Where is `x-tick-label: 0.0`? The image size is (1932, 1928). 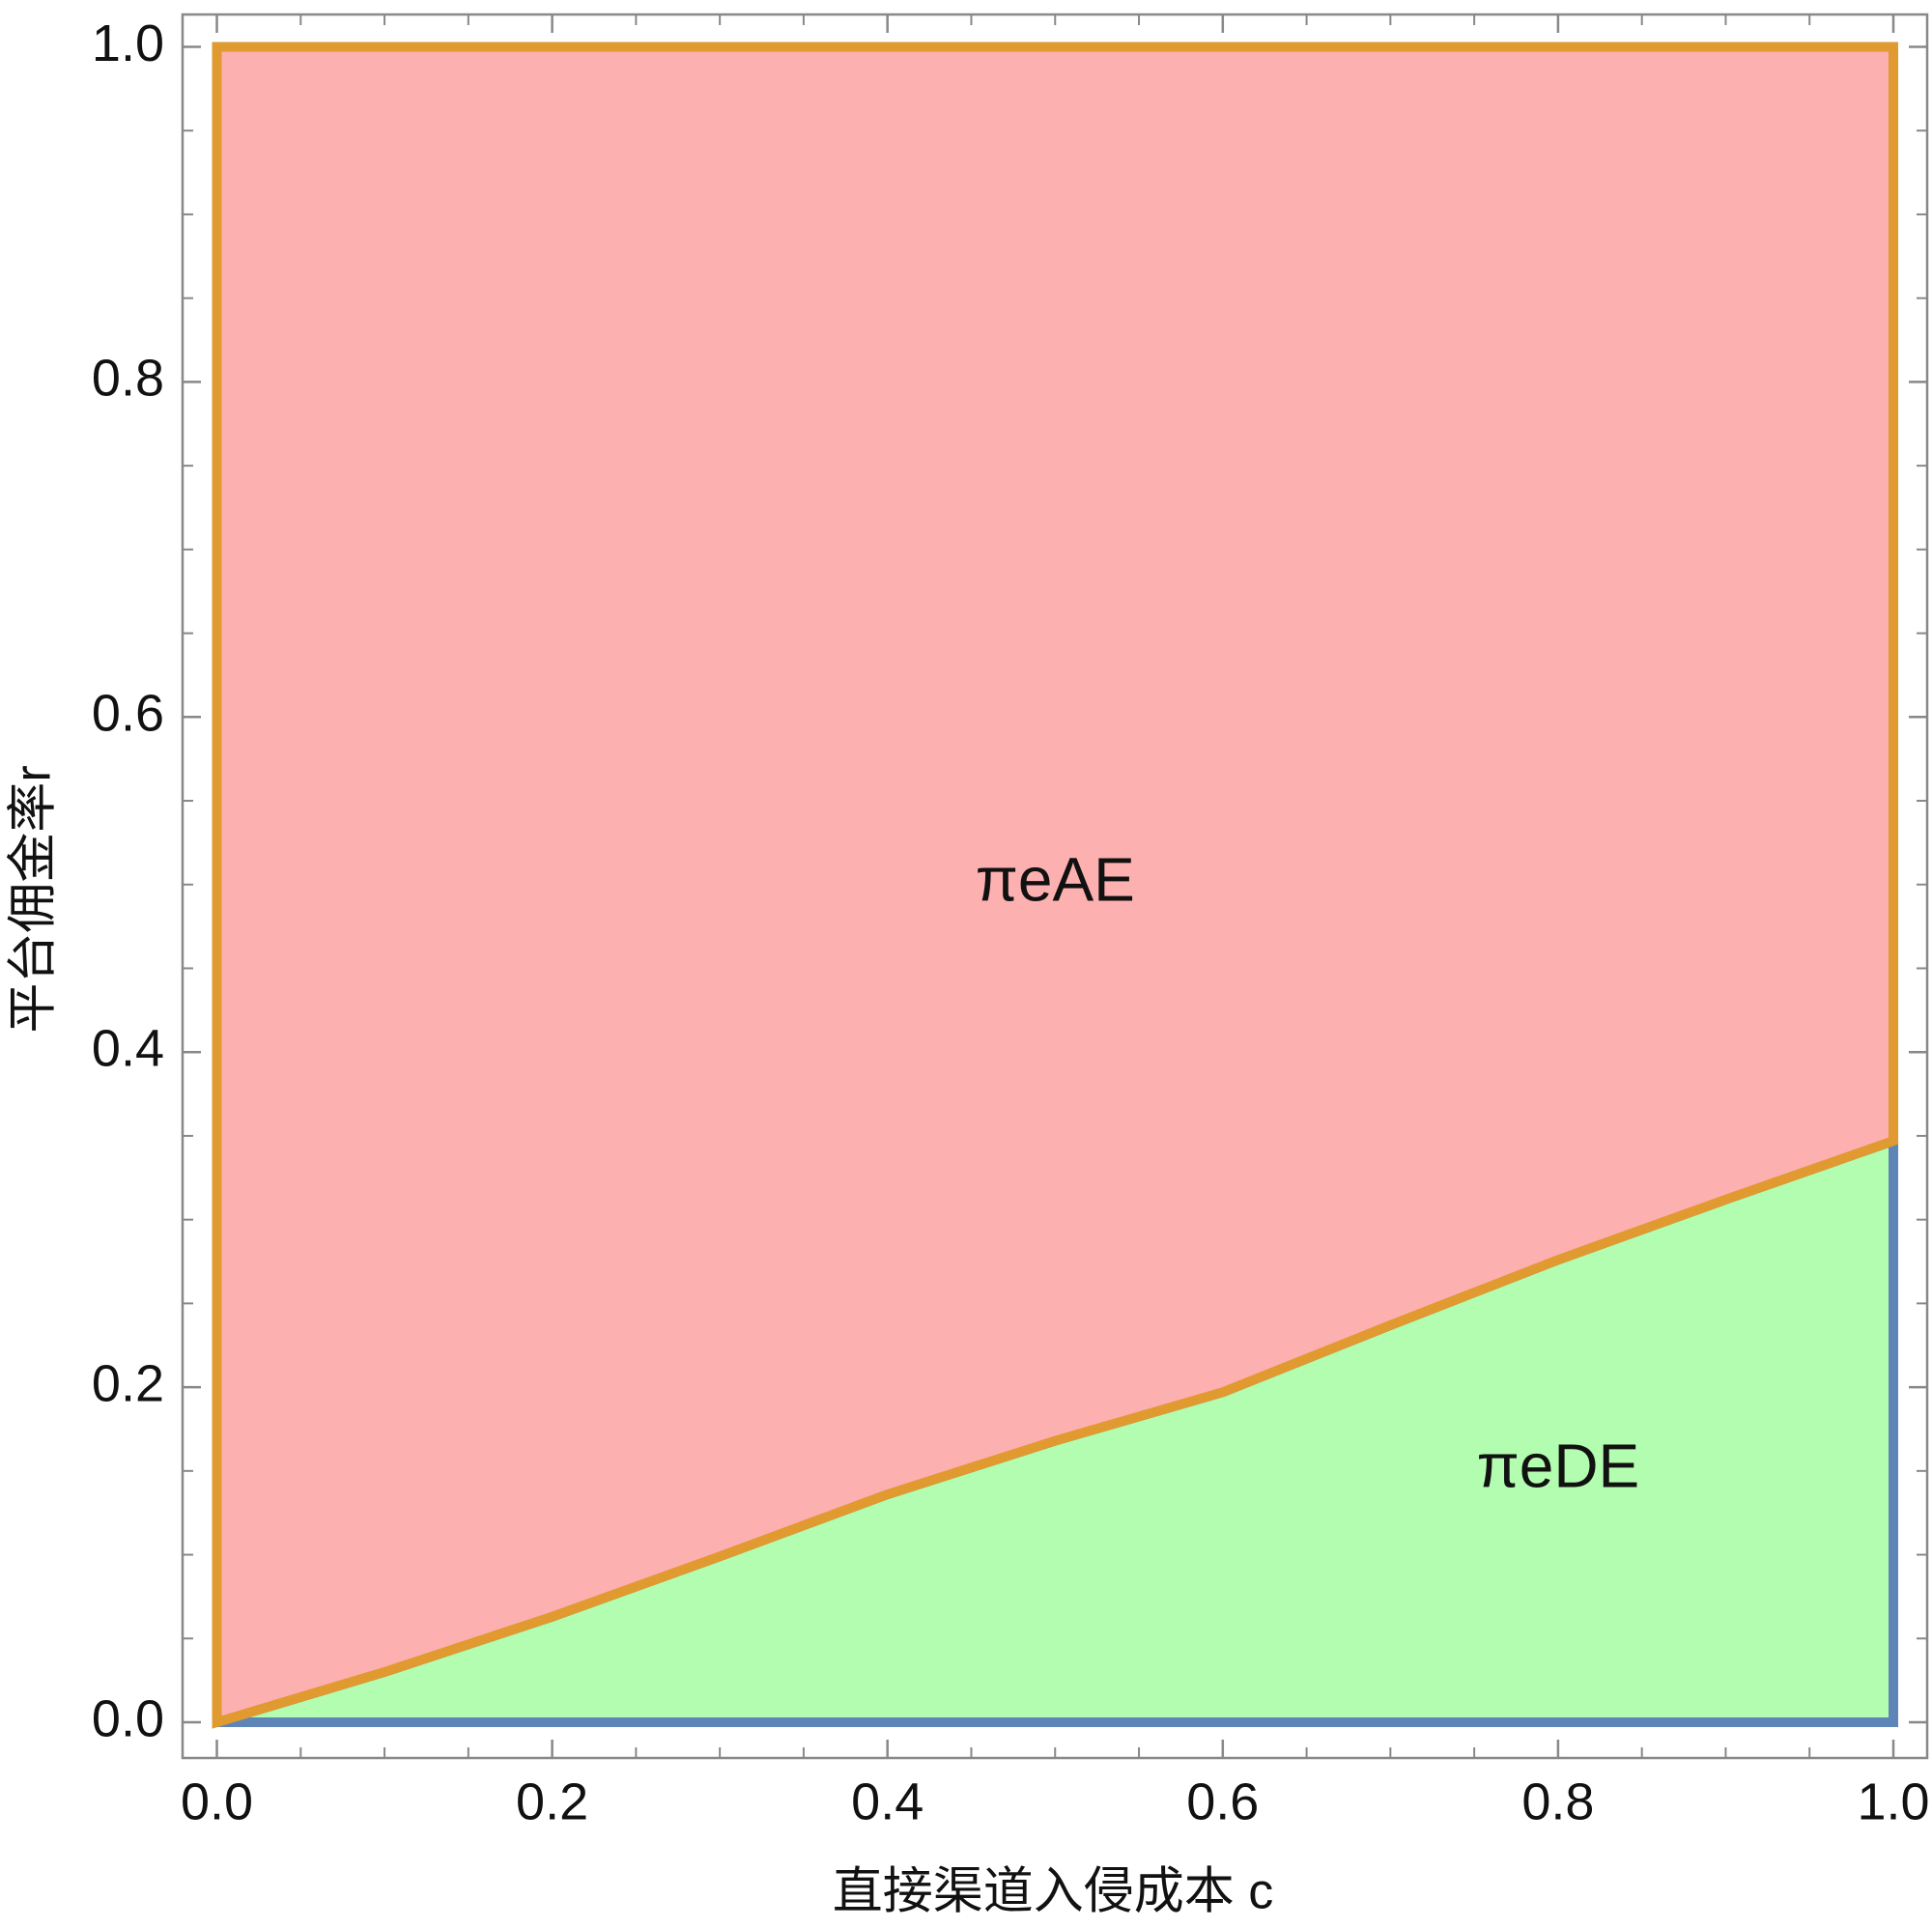 x-tick-label: 0.0 is located at coordinates (217, 1801).